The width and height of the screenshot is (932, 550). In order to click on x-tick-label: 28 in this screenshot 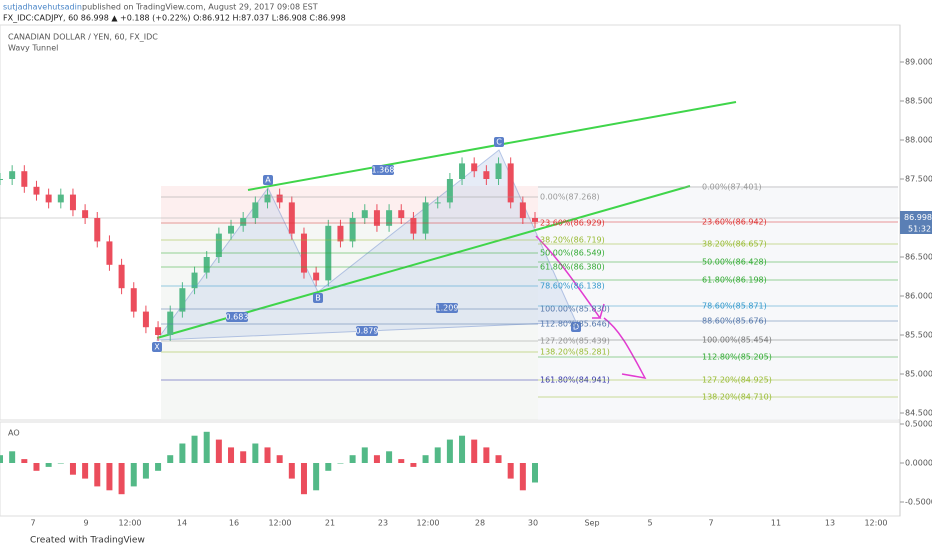, I will do `click(480, 523)`.